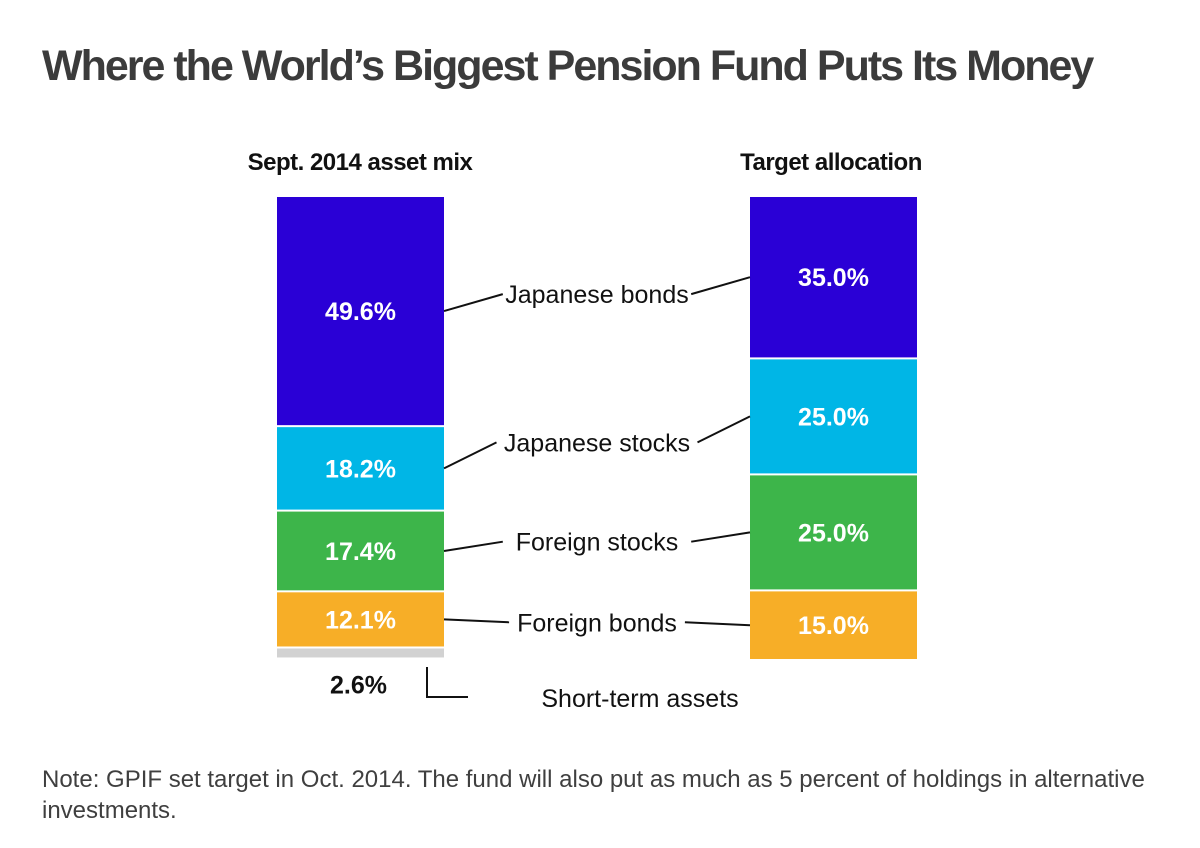 The width and height of the screenshot is (1200, 848). I want to click on connector-right-foreign-stocks, so click(721, 537).